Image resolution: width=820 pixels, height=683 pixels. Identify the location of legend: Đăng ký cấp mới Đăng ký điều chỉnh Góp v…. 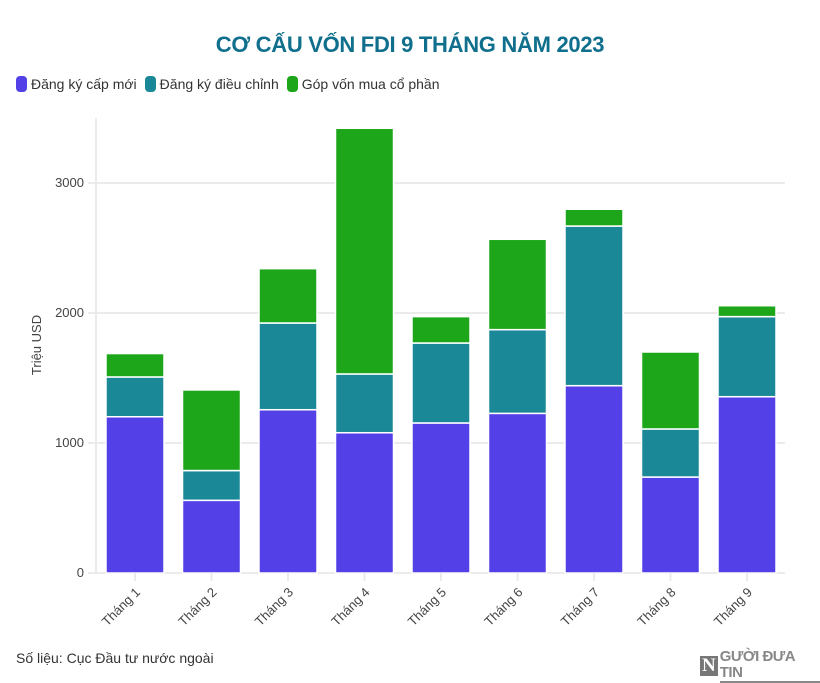
(232, 84).